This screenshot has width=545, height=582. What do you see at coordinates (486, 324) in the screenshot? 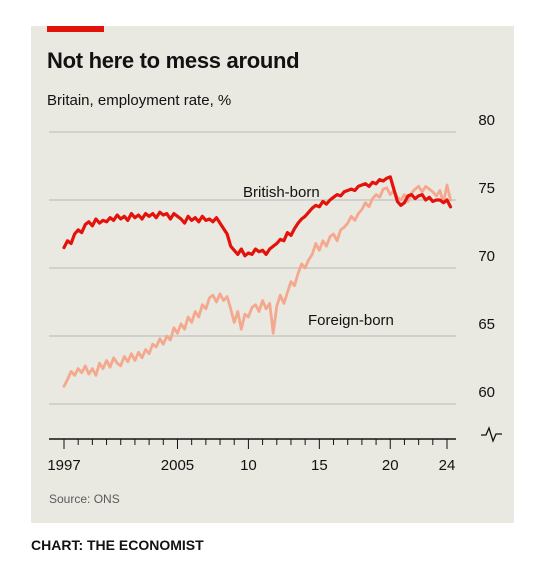
I see `y-tick-label-65: 65` at bounding box center [486, 324].